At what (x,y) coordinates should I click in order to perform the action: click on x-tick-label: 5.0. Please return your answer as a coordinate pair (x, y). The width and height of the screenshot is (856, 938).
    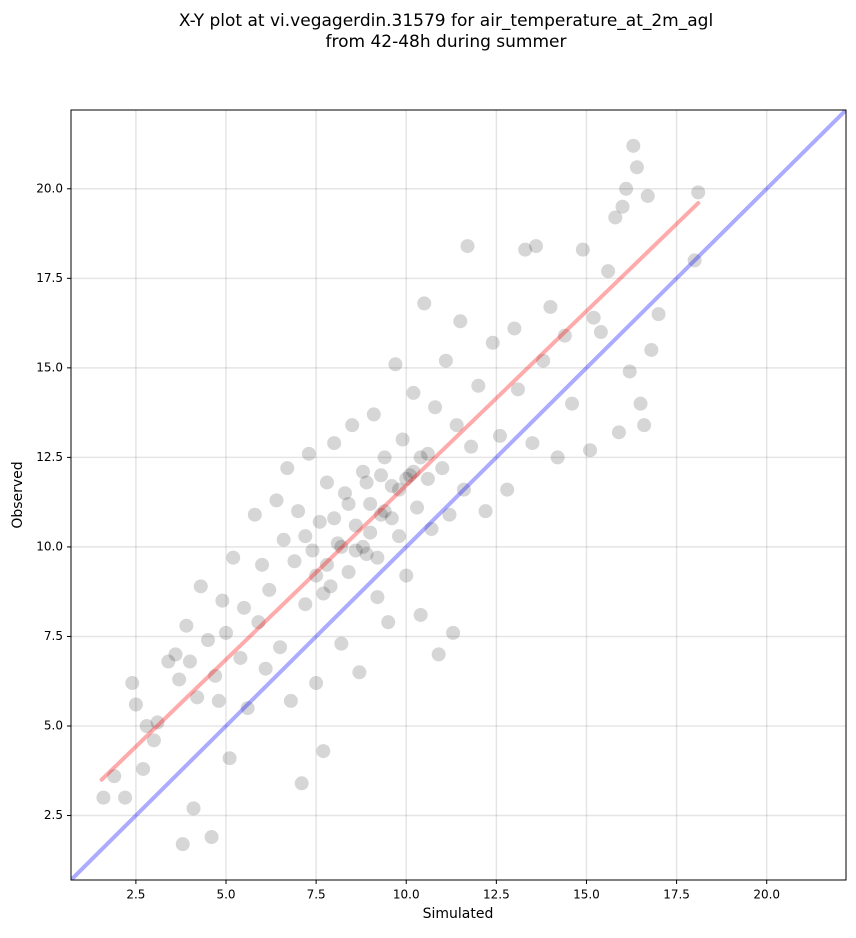
    Looking at the image, I should click on (225, 895).